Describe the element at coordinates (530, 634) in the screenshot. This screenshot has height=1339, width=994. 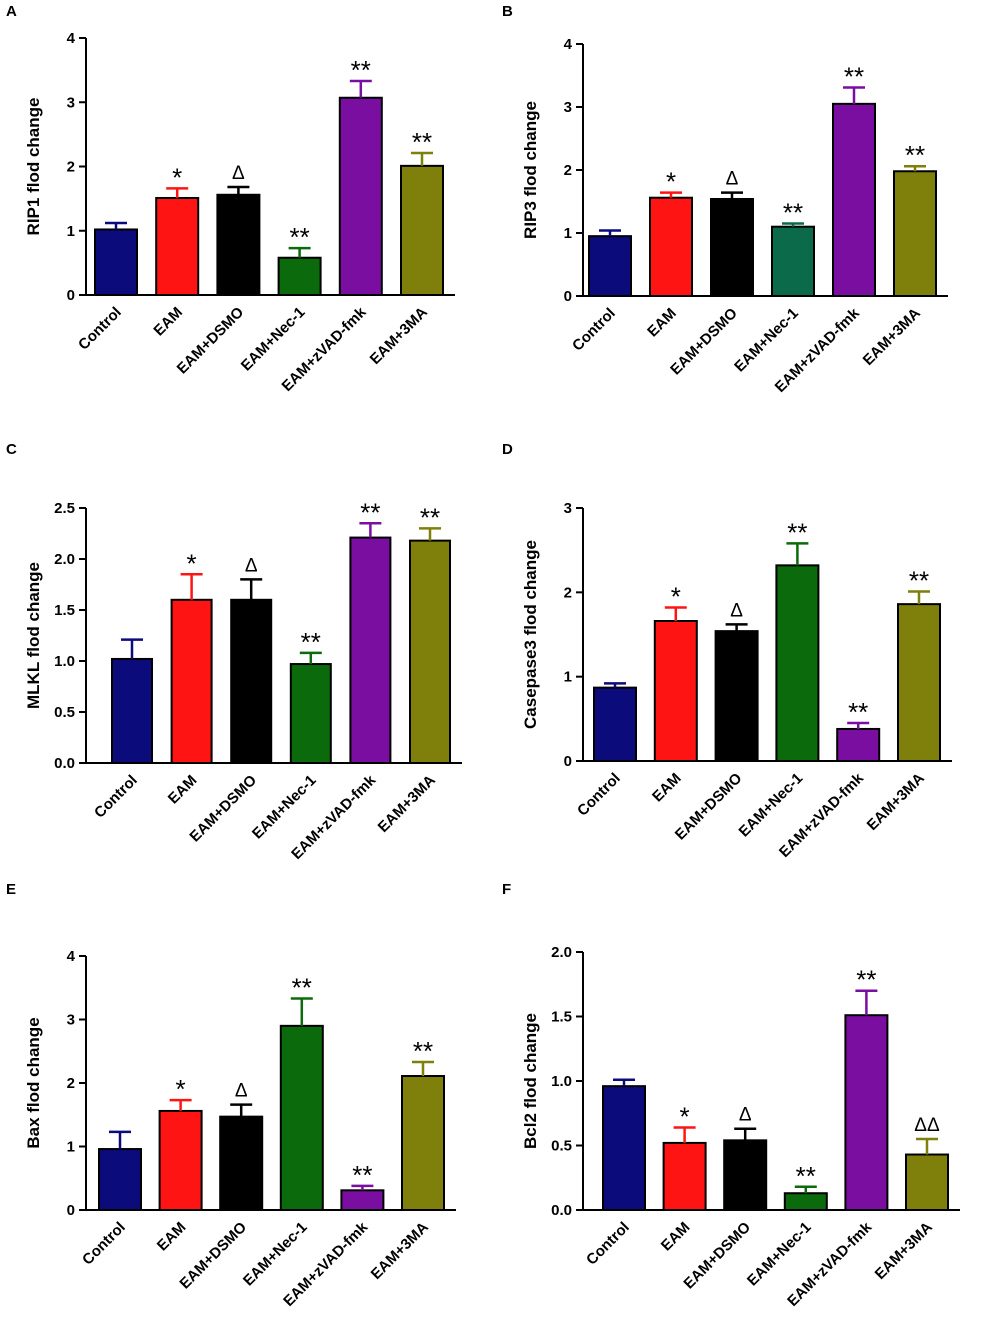
I see `y-axis-label-d: Casepase3 flod change` at that location.